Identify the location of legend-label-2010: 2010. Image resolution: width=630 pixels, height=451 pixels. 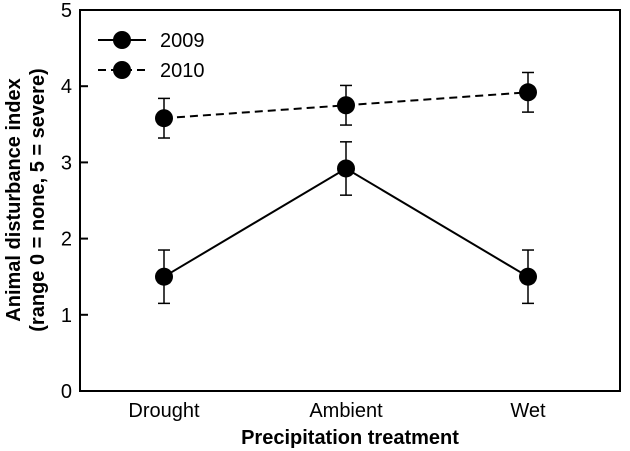
(182, 71).